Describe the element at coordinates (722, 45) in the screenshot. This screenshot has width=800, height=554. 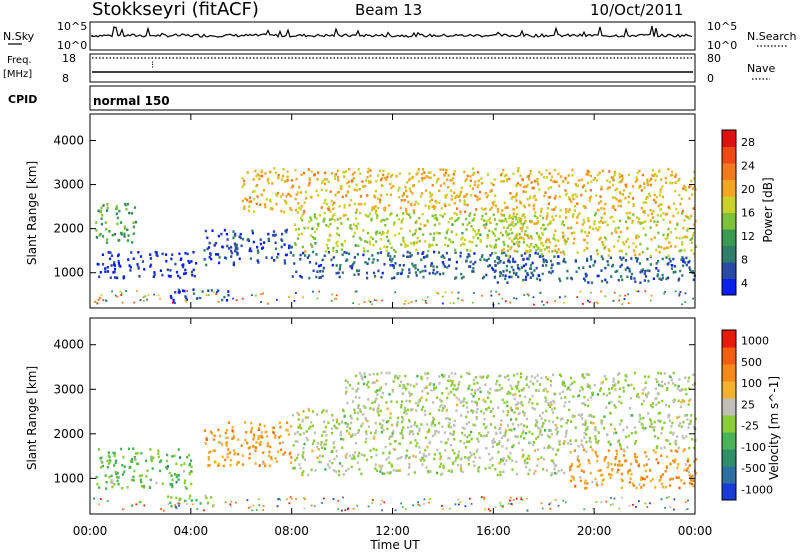
I see `nsky-right-tick-bottom: 10^0` at that location.